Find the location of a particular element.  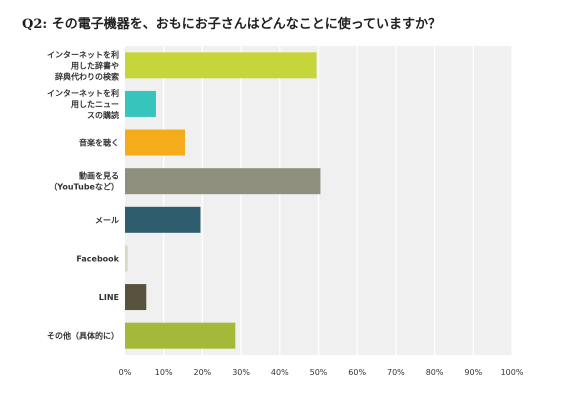

category-label: インターネットを利用した辞書や辞典代わりの検索 is located at coordinates (83, 65).